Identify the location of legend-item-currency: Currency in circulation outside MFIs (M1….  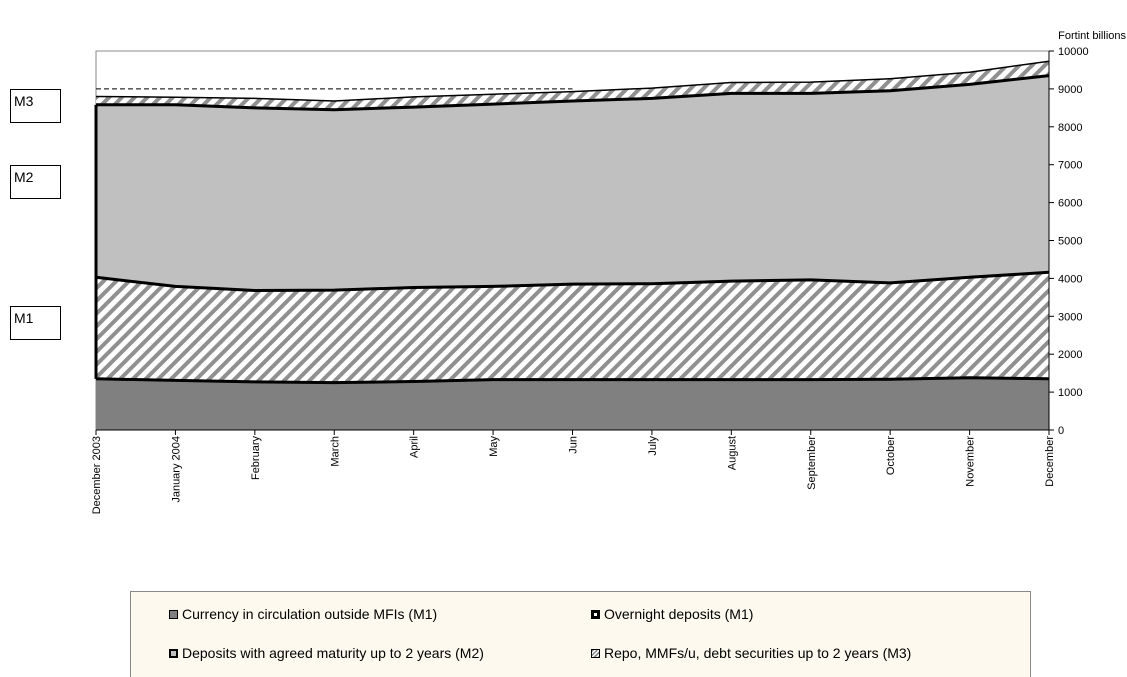
(303, 614).